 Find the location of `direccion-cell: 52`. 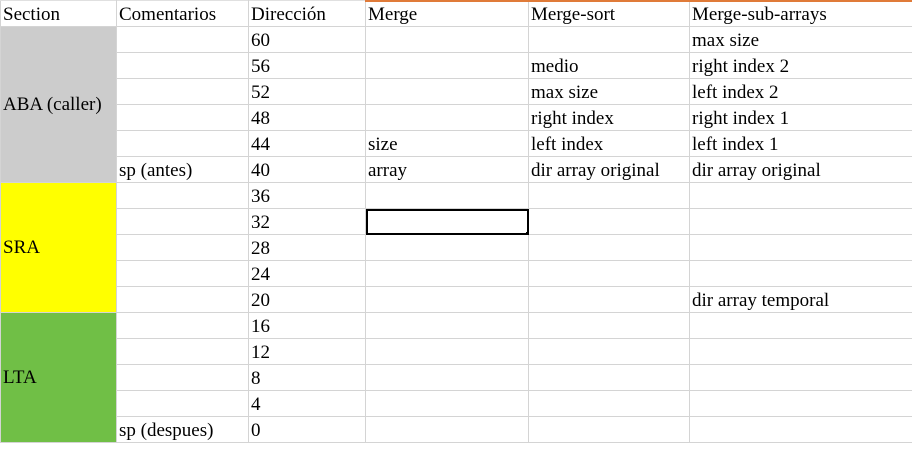

direccion-cell: 52 is located at coordinates (307, 91).